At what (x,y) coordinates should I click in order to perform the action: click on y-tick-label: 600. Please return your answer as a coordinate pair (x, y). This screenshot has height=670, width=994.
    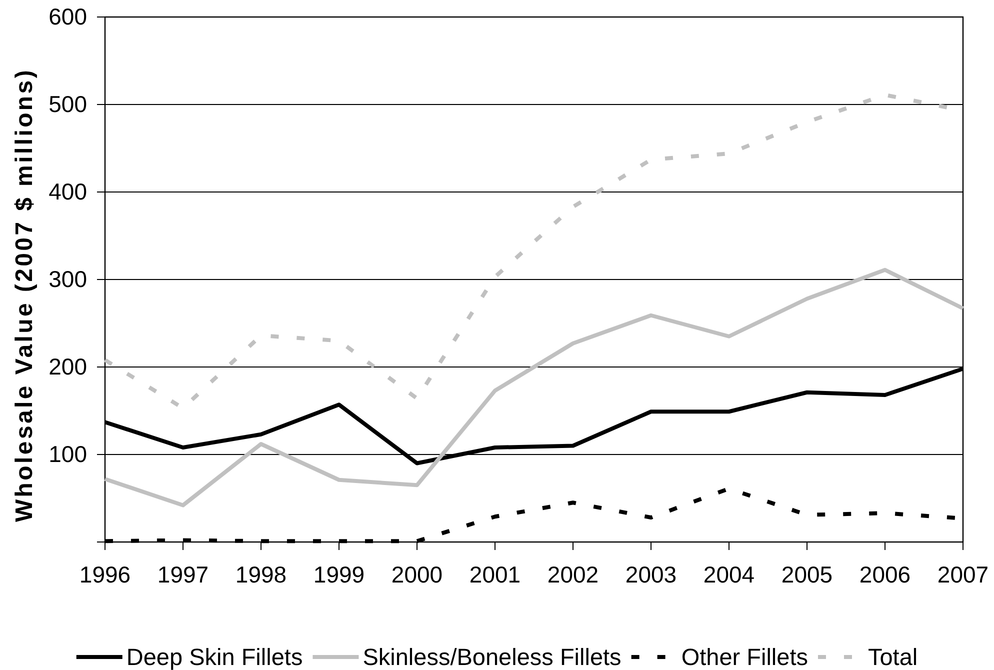
    Looking at the image, I should click on (67, 16).